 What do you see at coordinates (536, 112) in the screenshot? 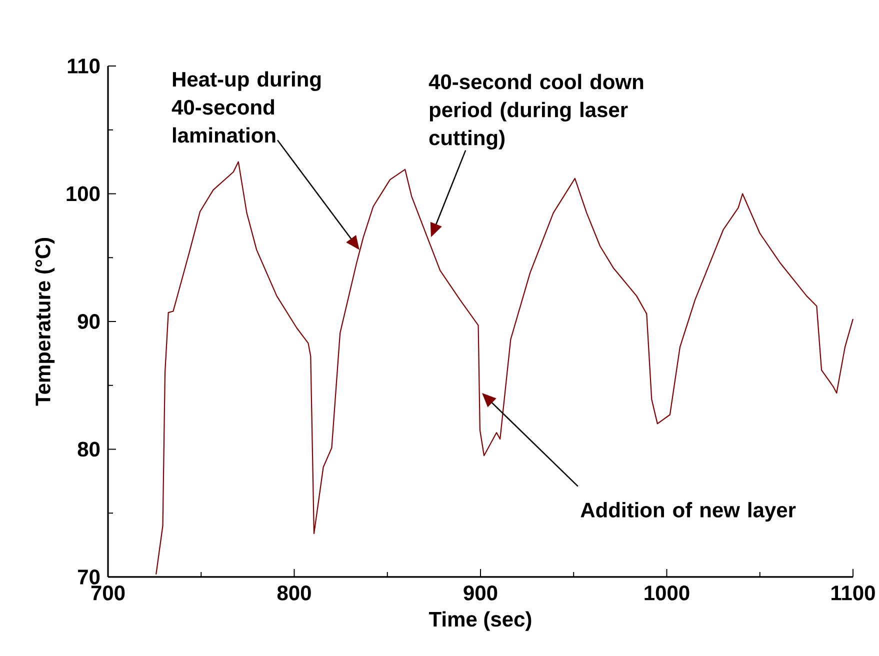
I see `annotation: 40-second cool down period (during laser cutting)` at bounding box center [536, 112].